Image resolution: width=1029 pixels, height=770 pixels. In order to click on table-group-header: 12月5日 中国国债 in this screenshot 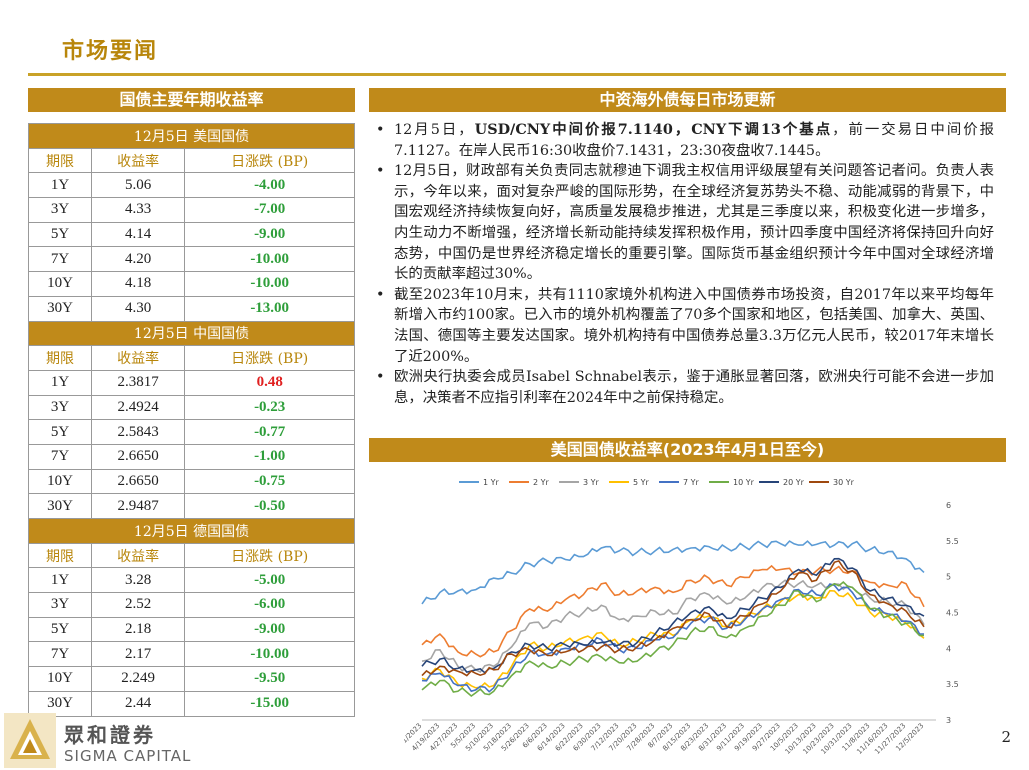, I will do `click(191, 333)`.